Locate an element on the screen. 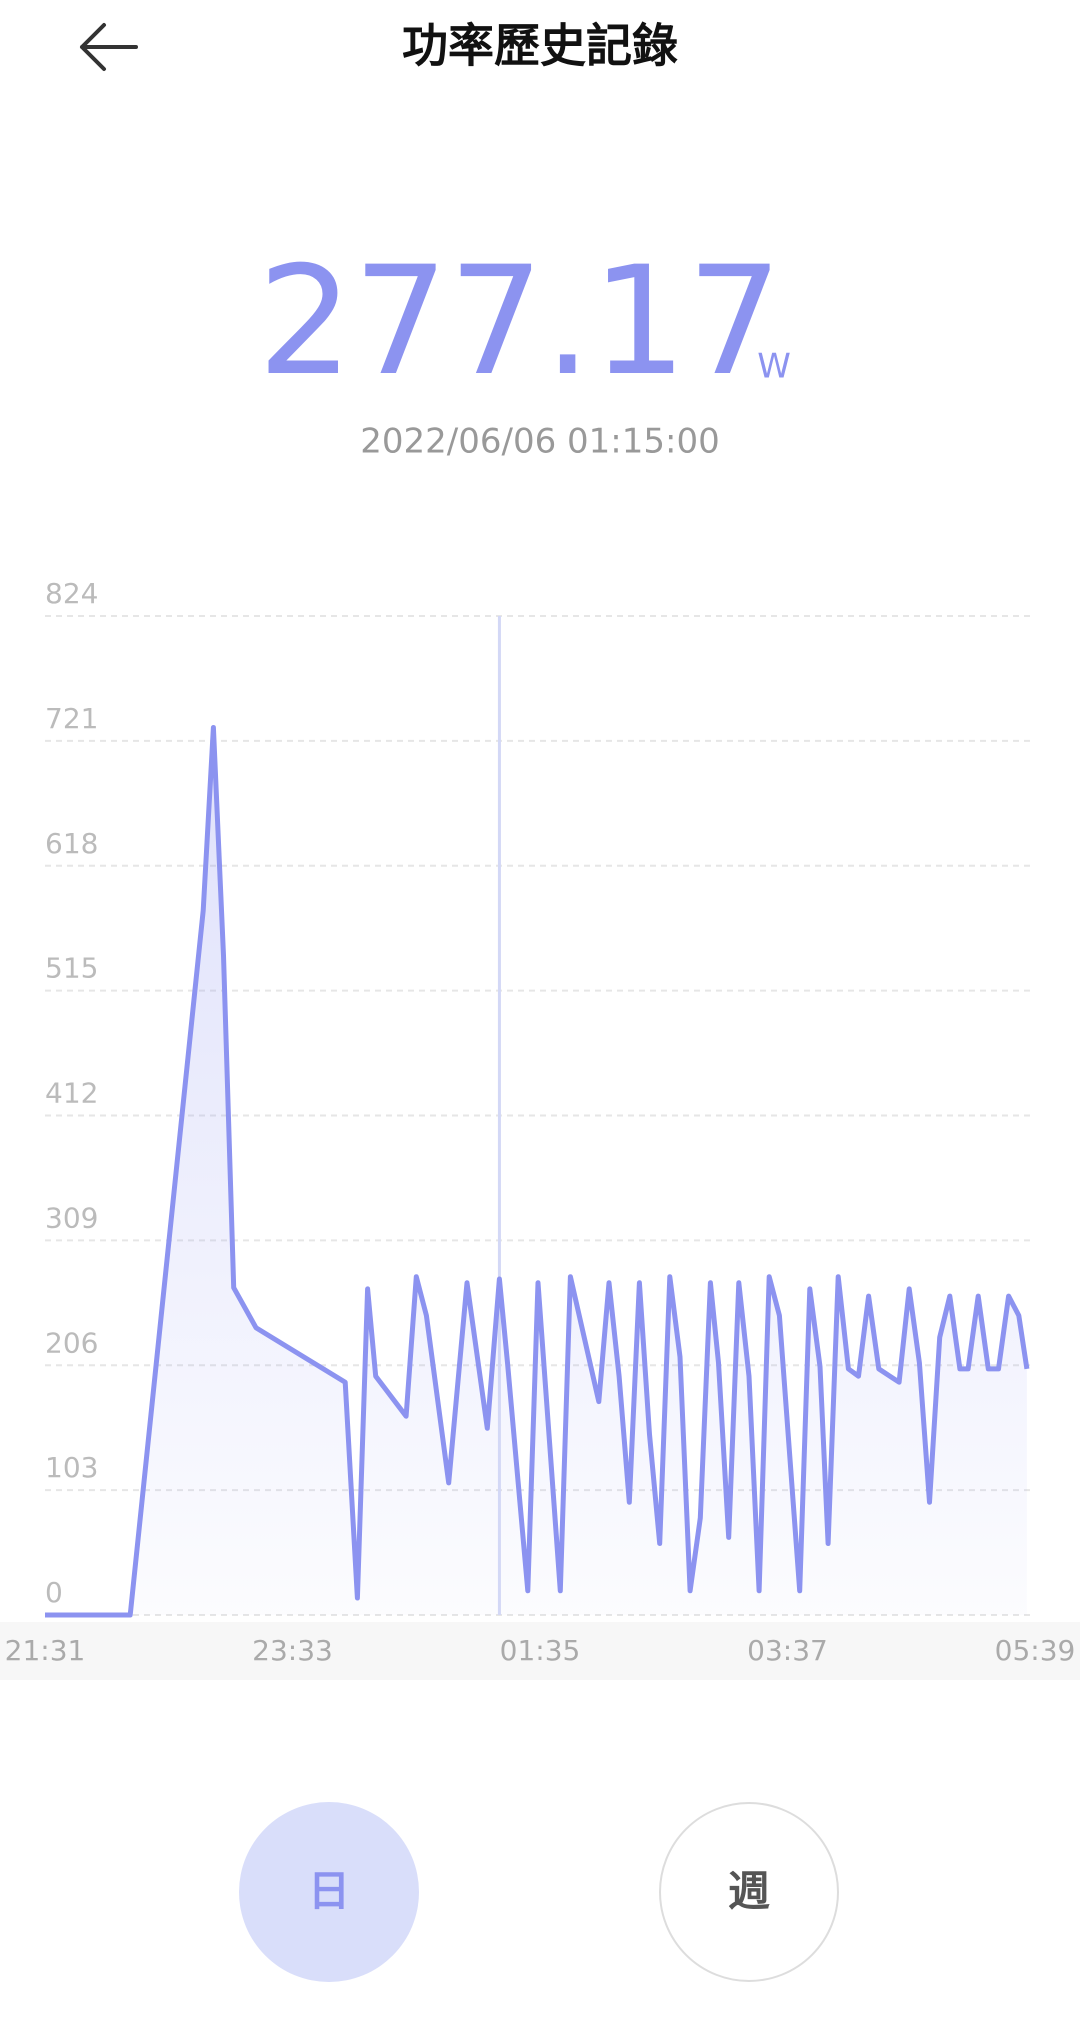  tab-label: 日 is located at coordinates (329, 1891).